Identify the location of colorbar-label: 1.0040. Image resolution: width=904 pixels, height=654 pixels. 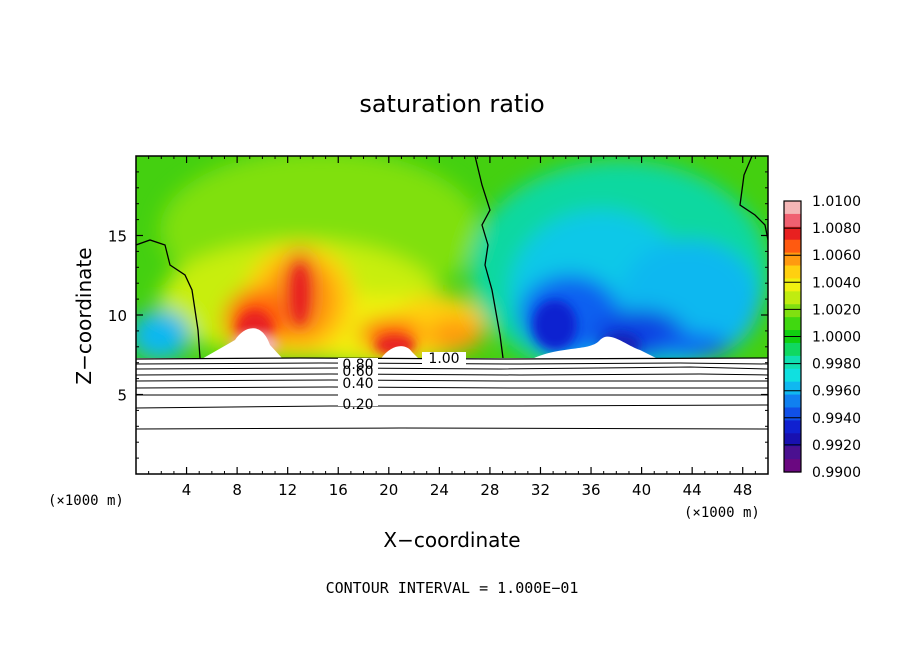
(836, 283).